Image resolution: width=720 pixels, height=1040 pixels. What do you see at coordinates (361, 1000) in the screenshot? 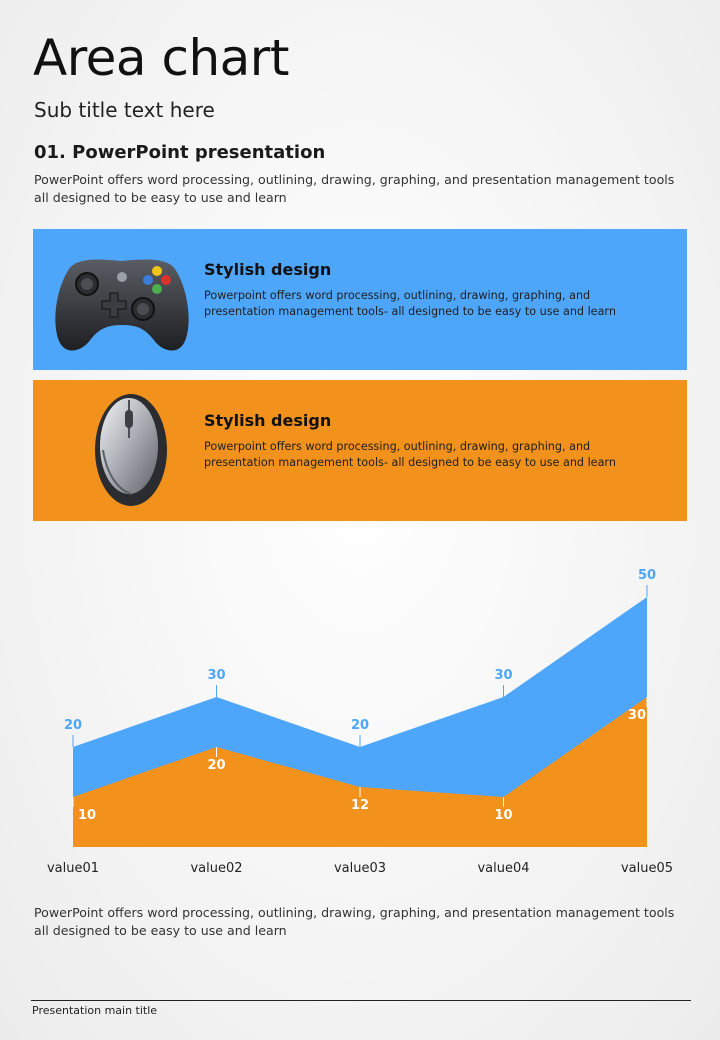
I see `footer-divider` at bounding box center [361, 1000].